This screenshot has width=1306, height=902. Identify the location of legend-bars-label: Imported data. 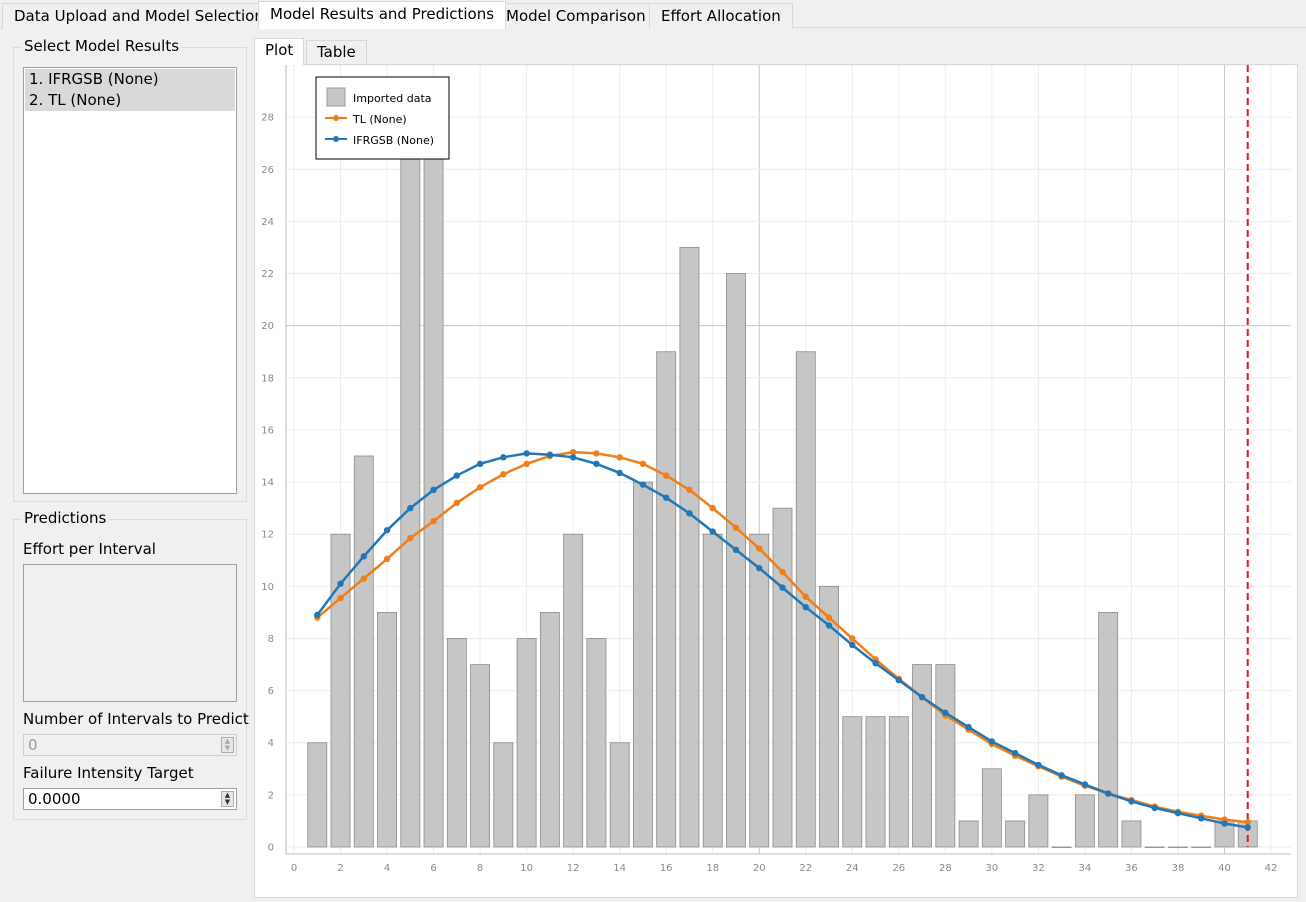
(392, 98).